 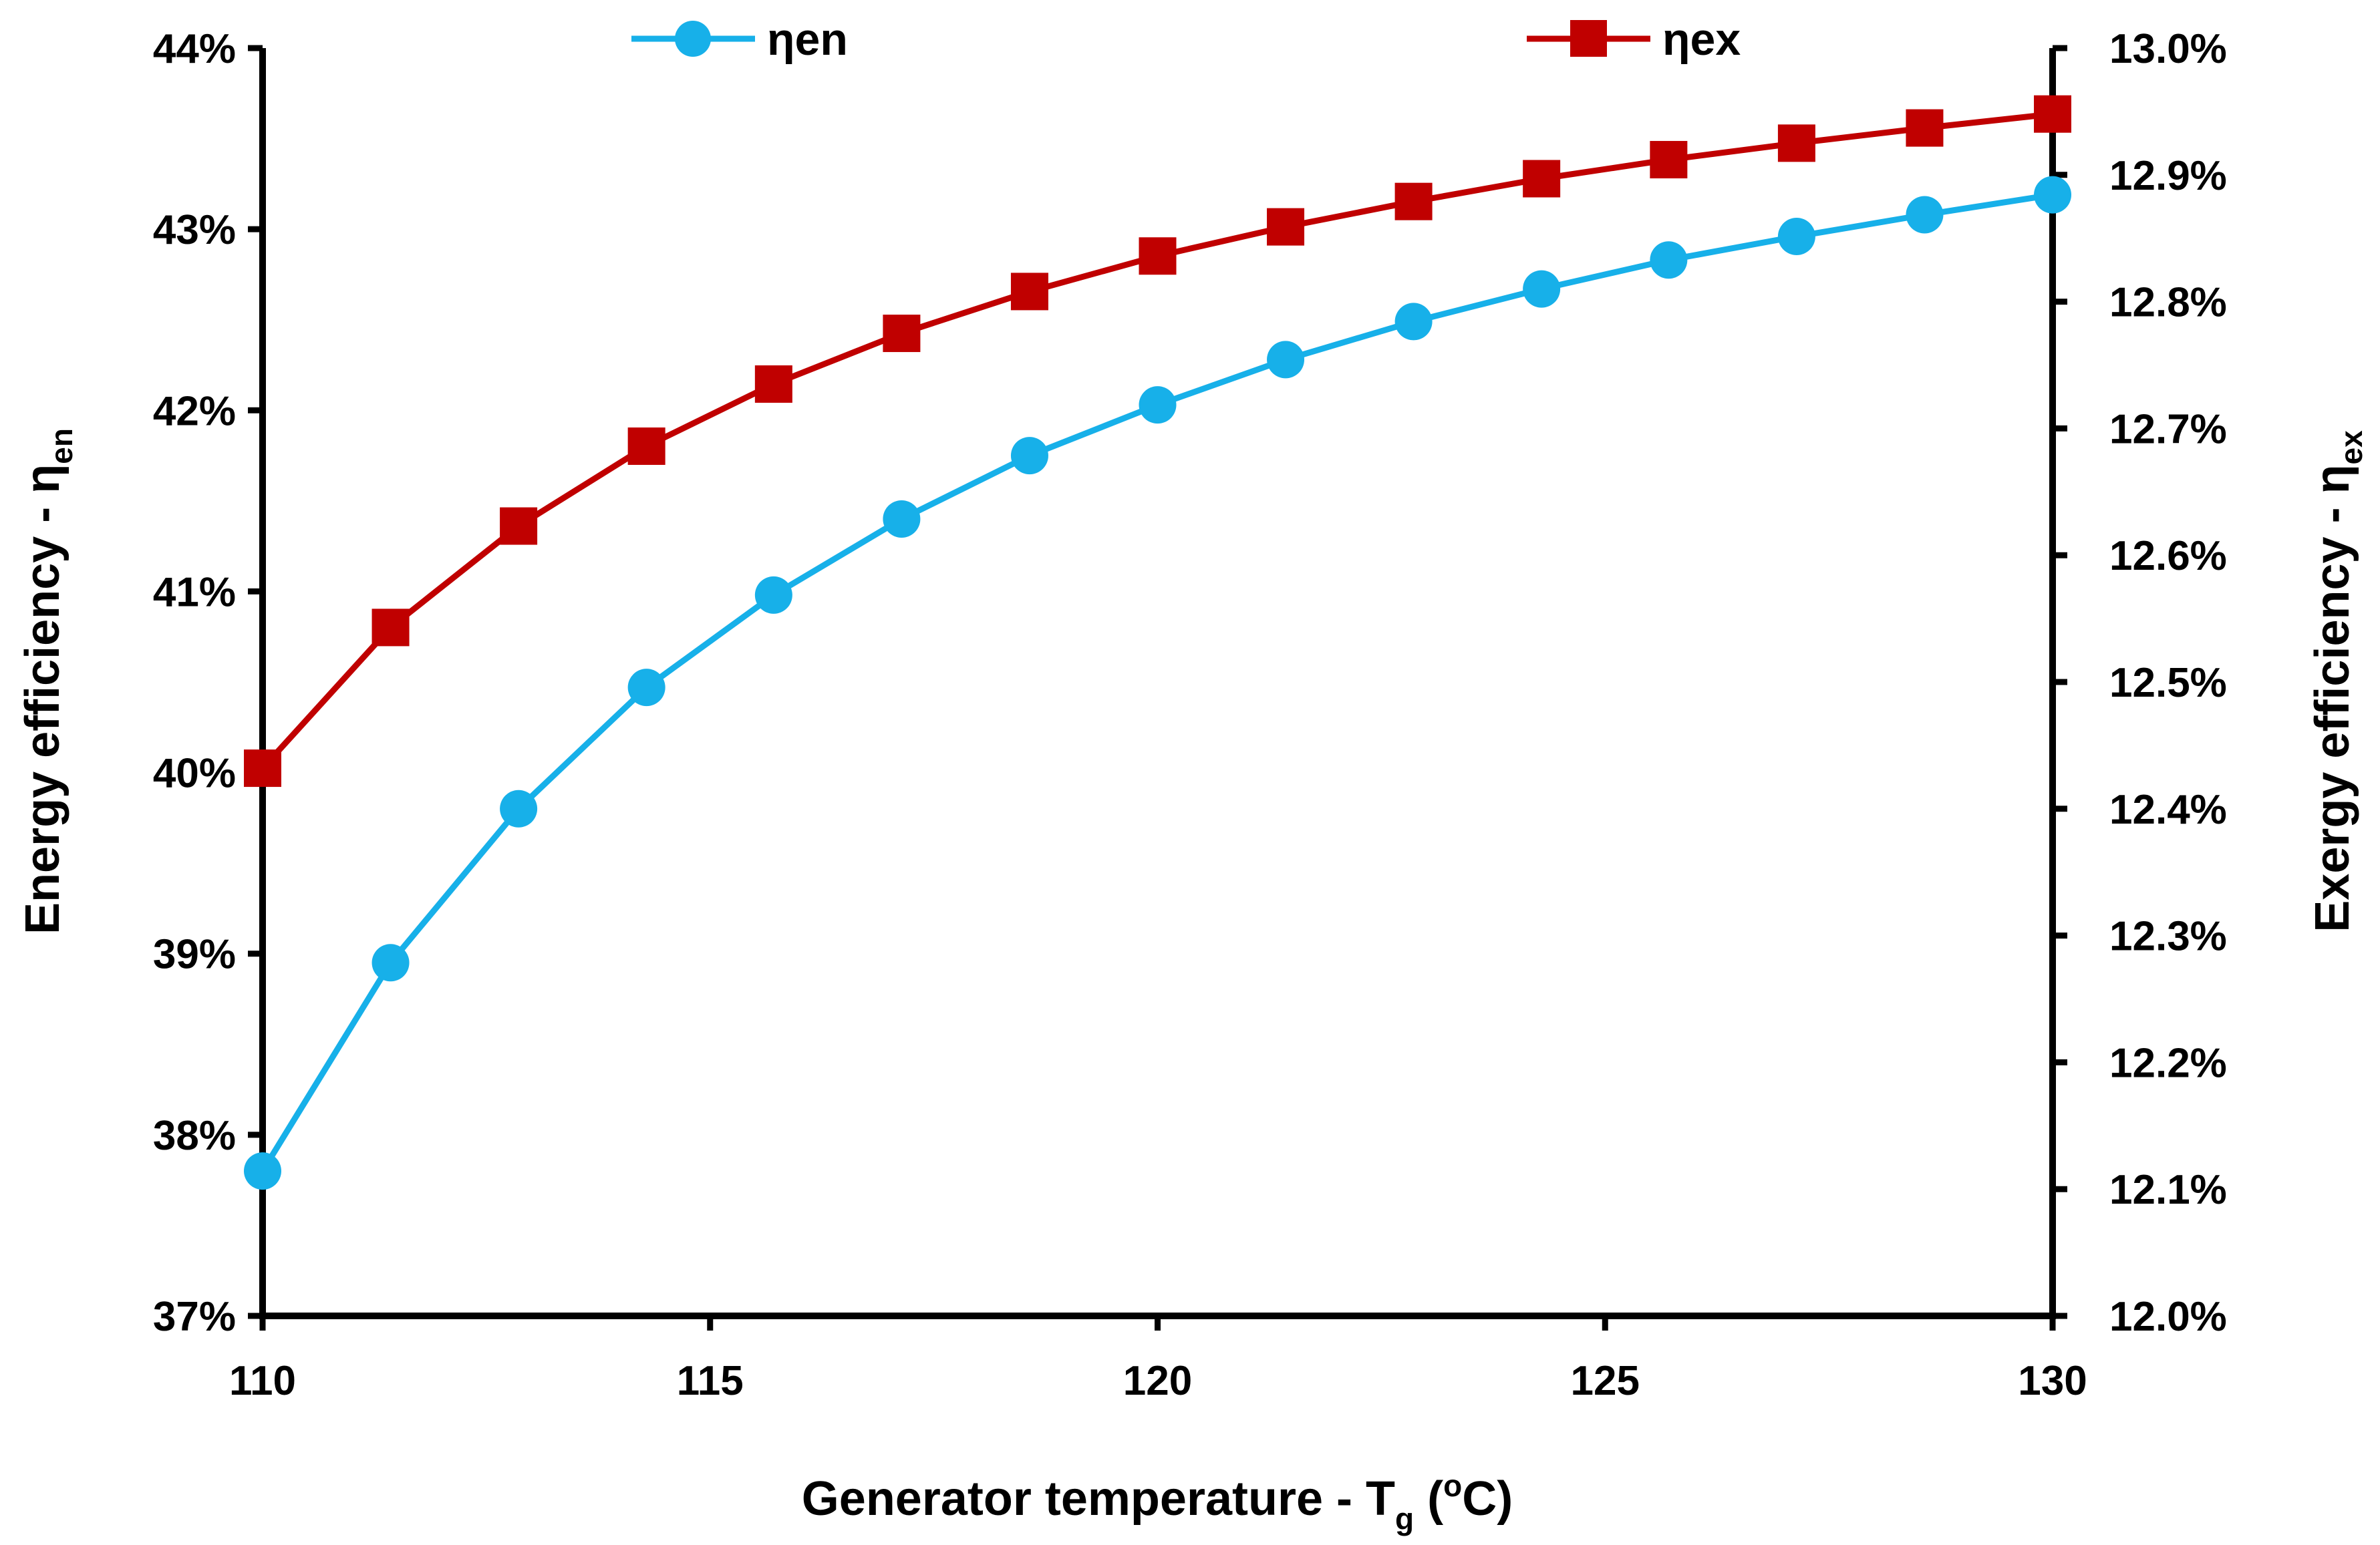 I want to click on legend-ex-marker, so click(x=1589, y=38).